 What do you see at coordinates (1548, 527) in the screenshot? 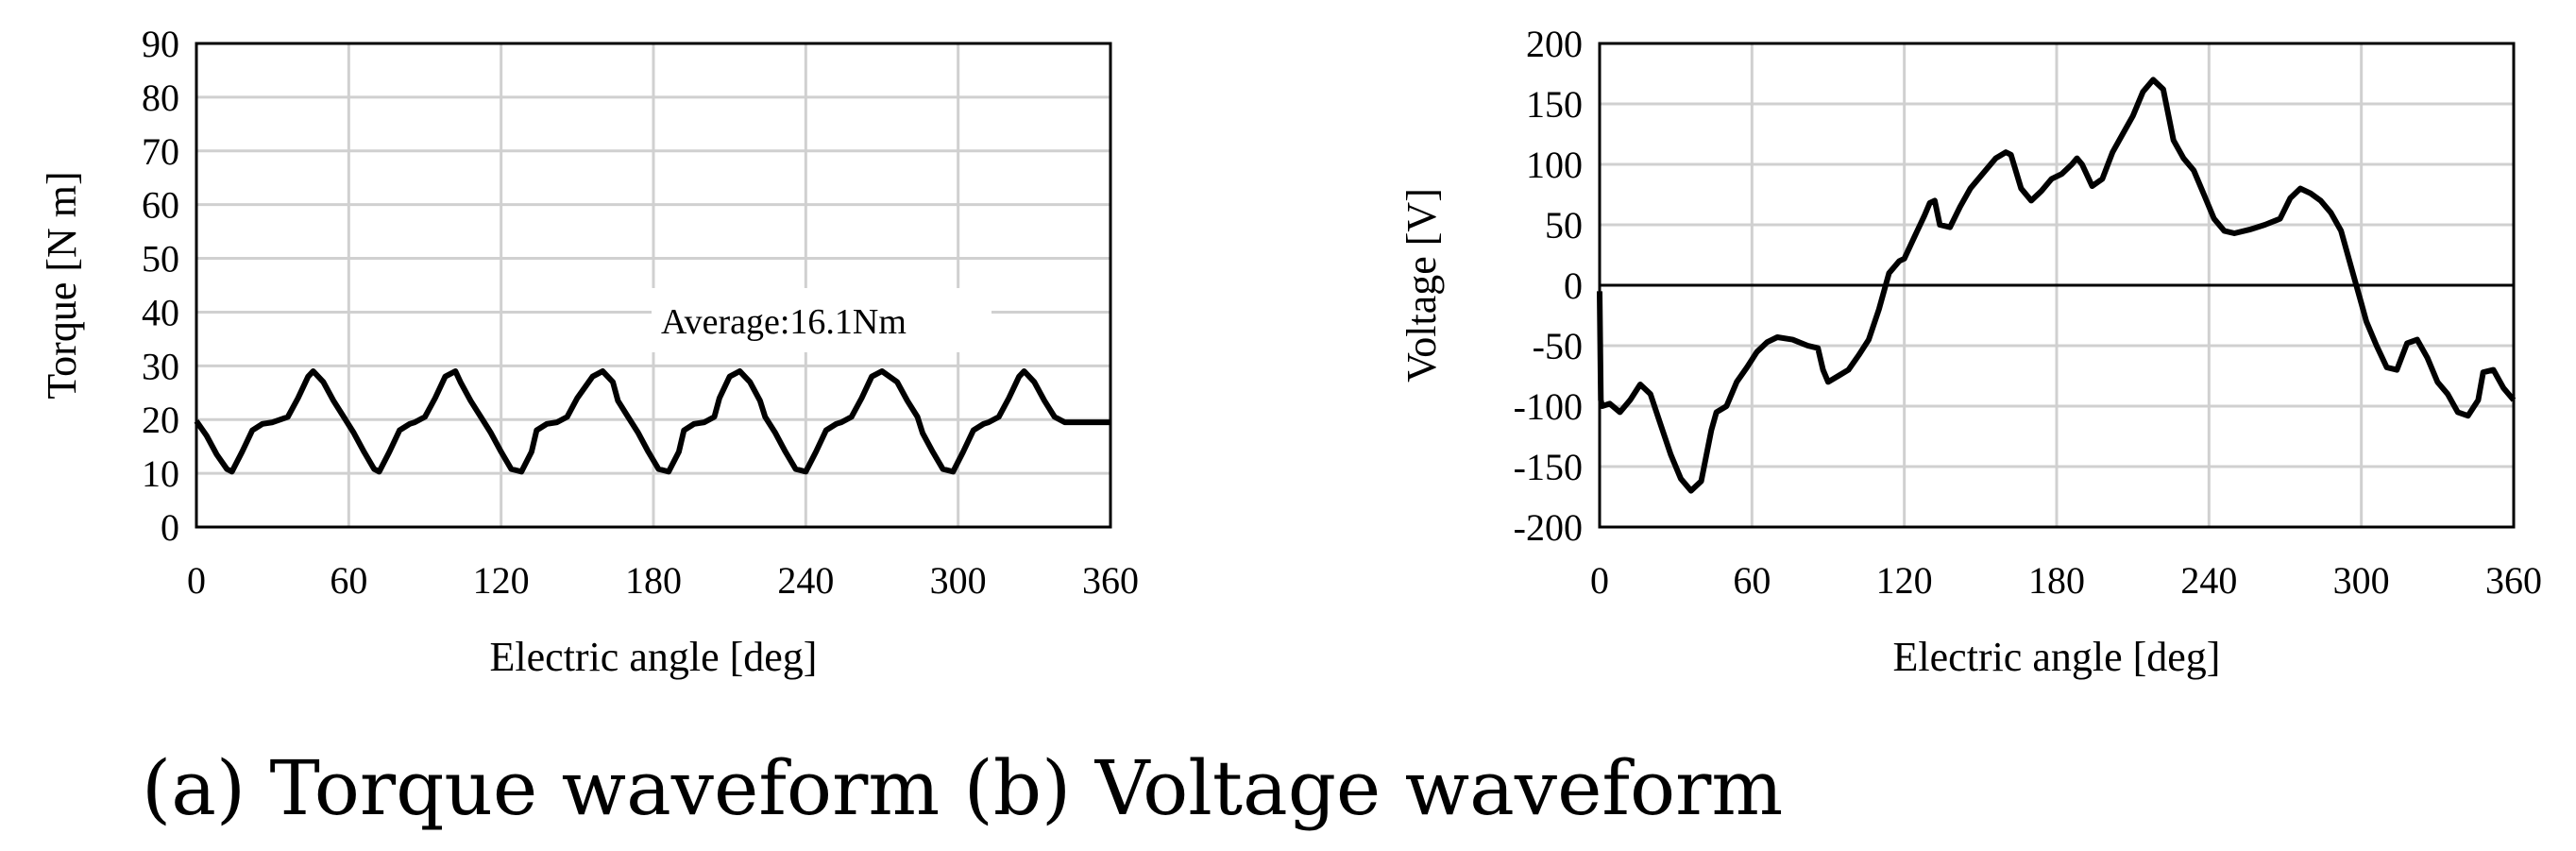
I see `voltage-y-tick-label: -200` at bounding box center [1548, 527].